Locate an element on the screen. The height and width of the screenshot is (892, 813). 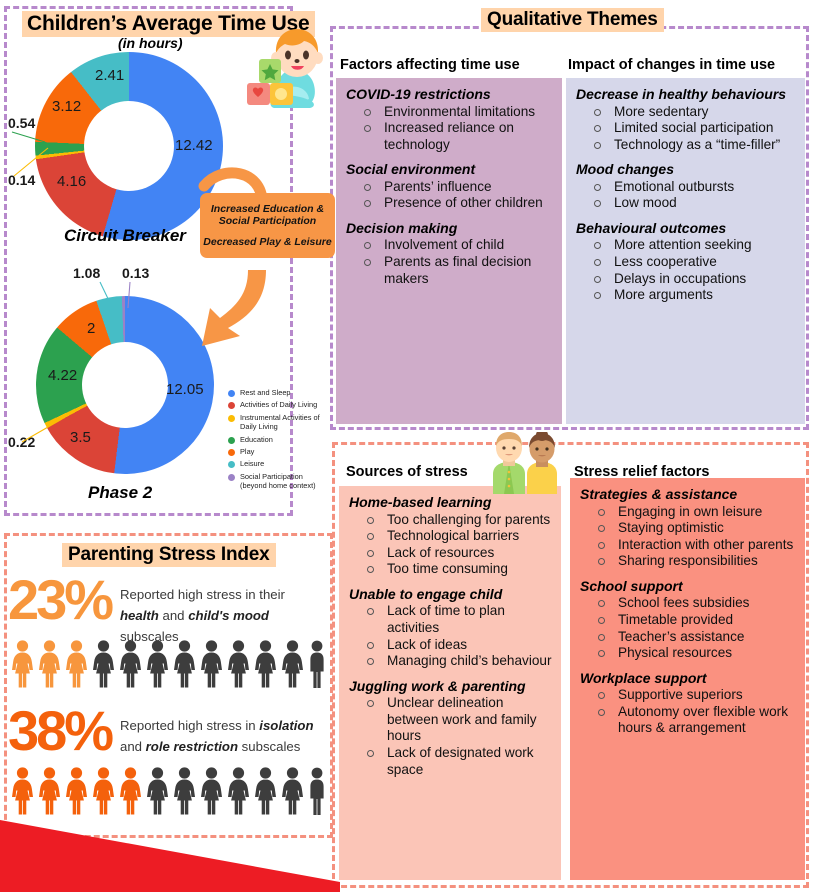
psi-desc-2-em2: role restriction is located at coordinates (192, 746).